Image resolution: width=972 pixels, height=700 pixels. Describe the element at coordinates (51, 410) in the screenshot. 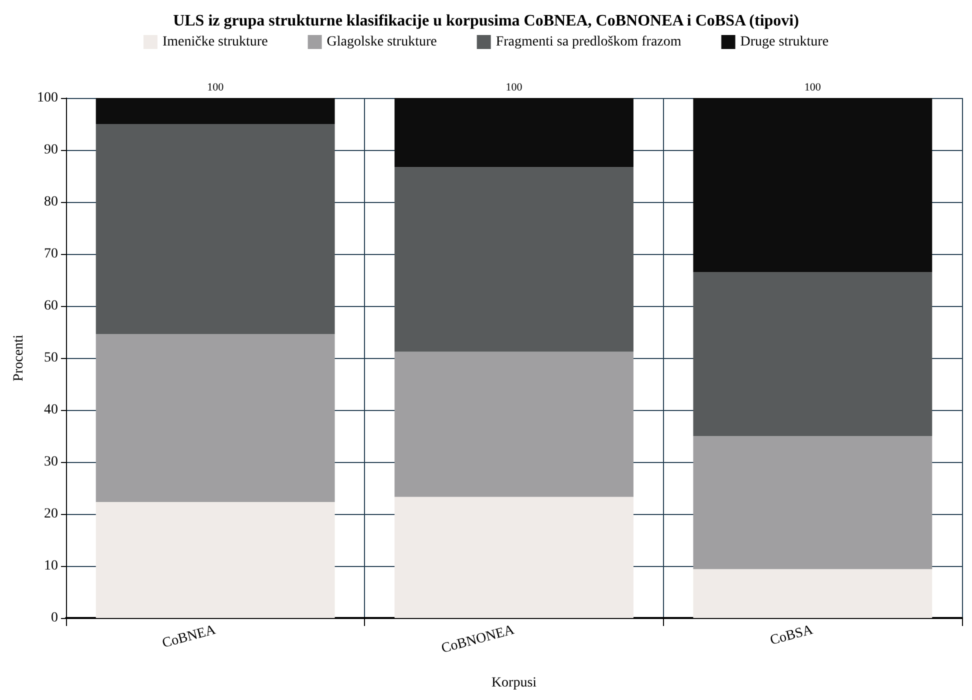

I see `y-tick-label: 40` at that location.